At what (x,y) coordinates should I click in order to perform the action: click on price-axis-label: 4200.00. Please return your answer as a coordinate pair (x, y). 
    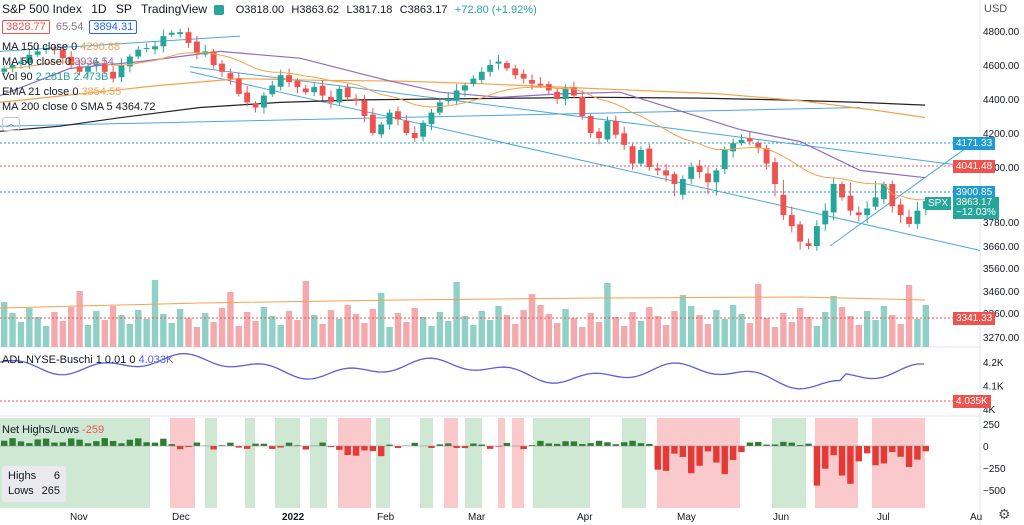
    Looking at the image, I should click on (1001, 134).